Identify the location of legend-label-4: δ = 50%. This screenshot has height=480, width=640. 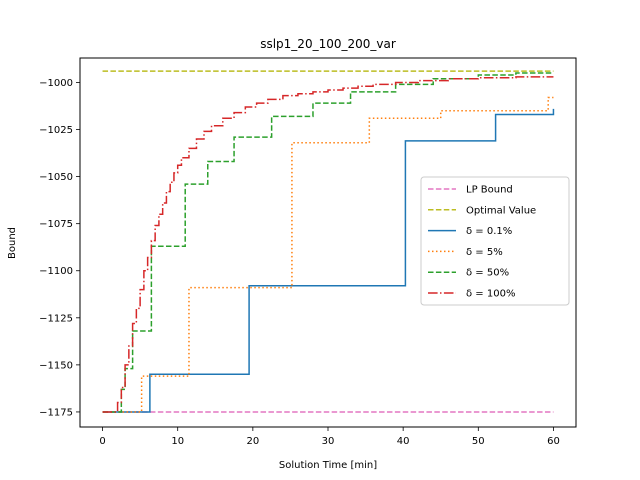
(487, 273).